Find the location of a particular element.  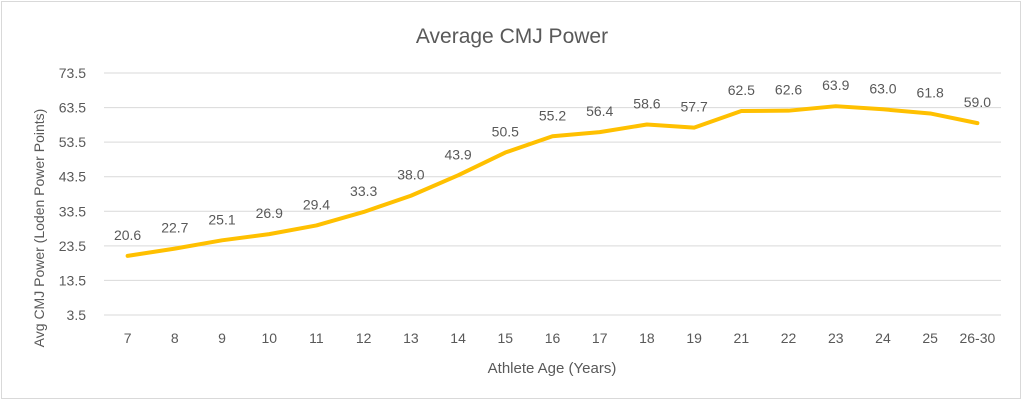

data-label: 62.5 is located at coordinates (741, 90).